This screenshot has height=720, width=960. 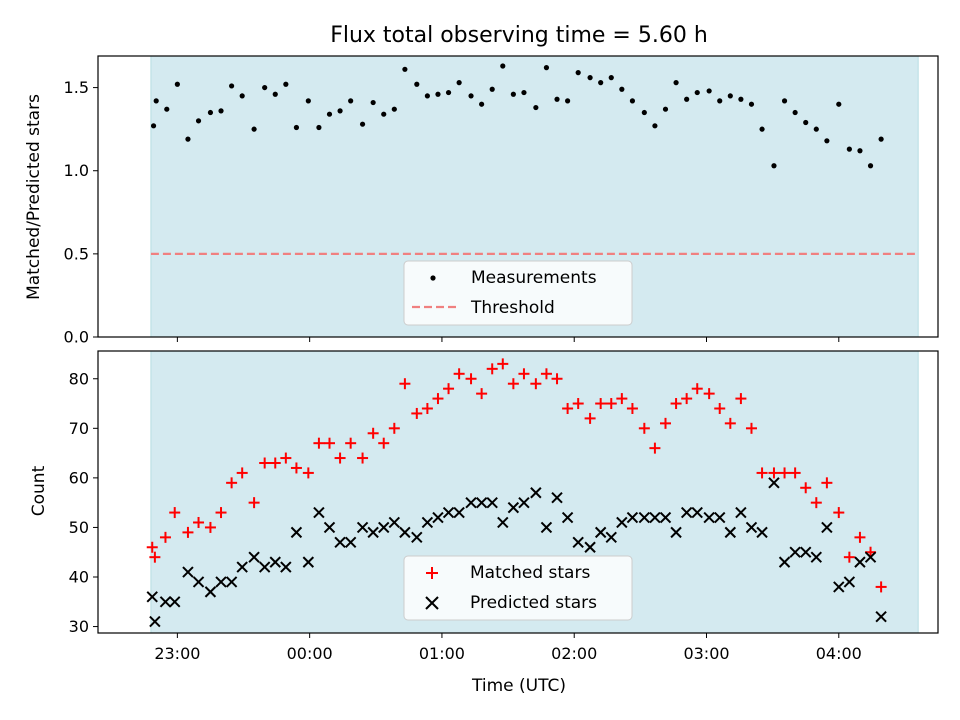 What do you see at coordinates (839, 653) in the screenshot?
I see `x-tick-label: 04:00` at bounding box center [839, 653].